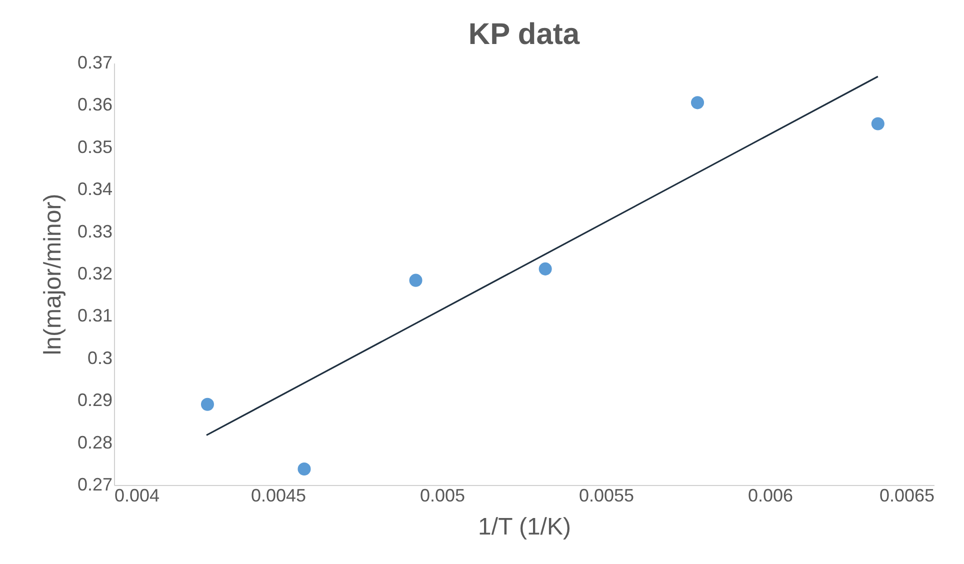  I want to click on y-tick-label: 0.35, so click(94, 146).